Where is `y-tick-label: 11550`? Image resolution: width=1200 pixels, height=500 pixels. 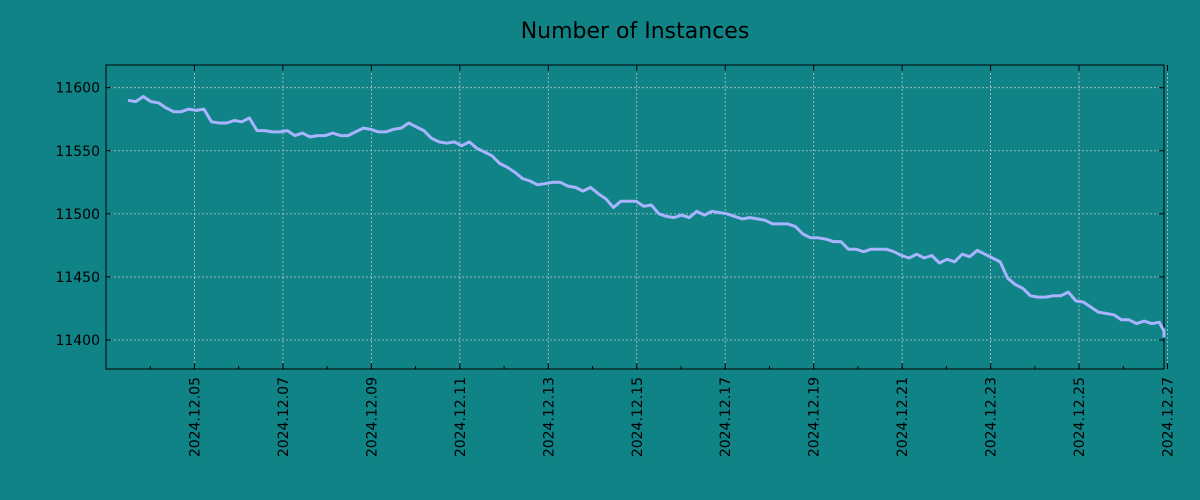 y-tick-label: 11550 is located at coordinates (77, 152).